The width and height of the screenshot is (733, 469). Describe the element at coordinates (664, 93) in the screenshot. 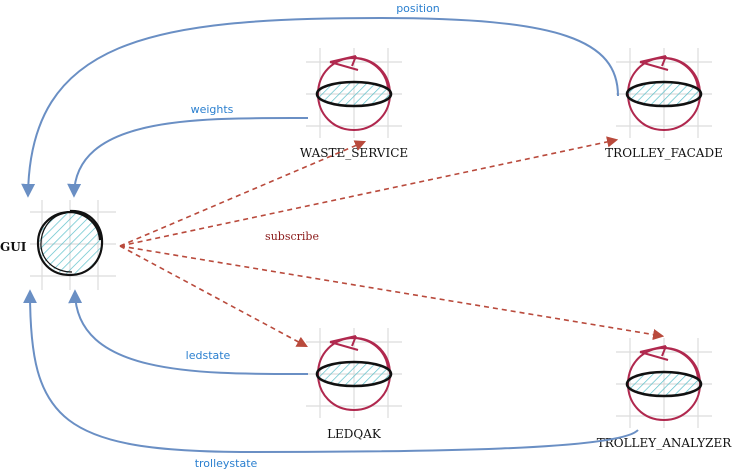

I see `trolley-facade-actor-icon` at that location.